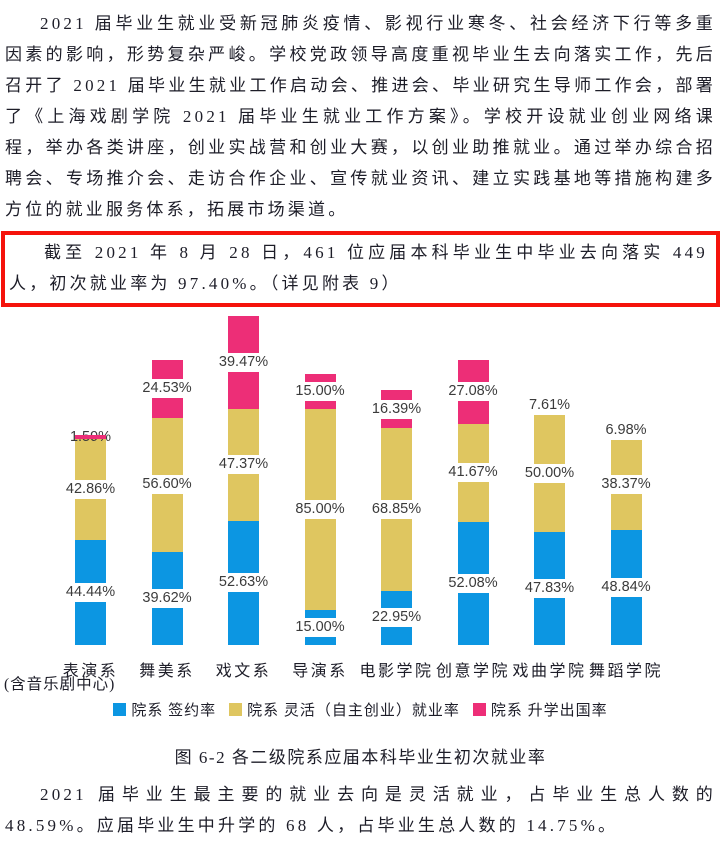 The image size is (721, 861). Describe the element at coordinates (320, 509) in the screenshot. I see `data-label-flexible: 85.00%` at that location.